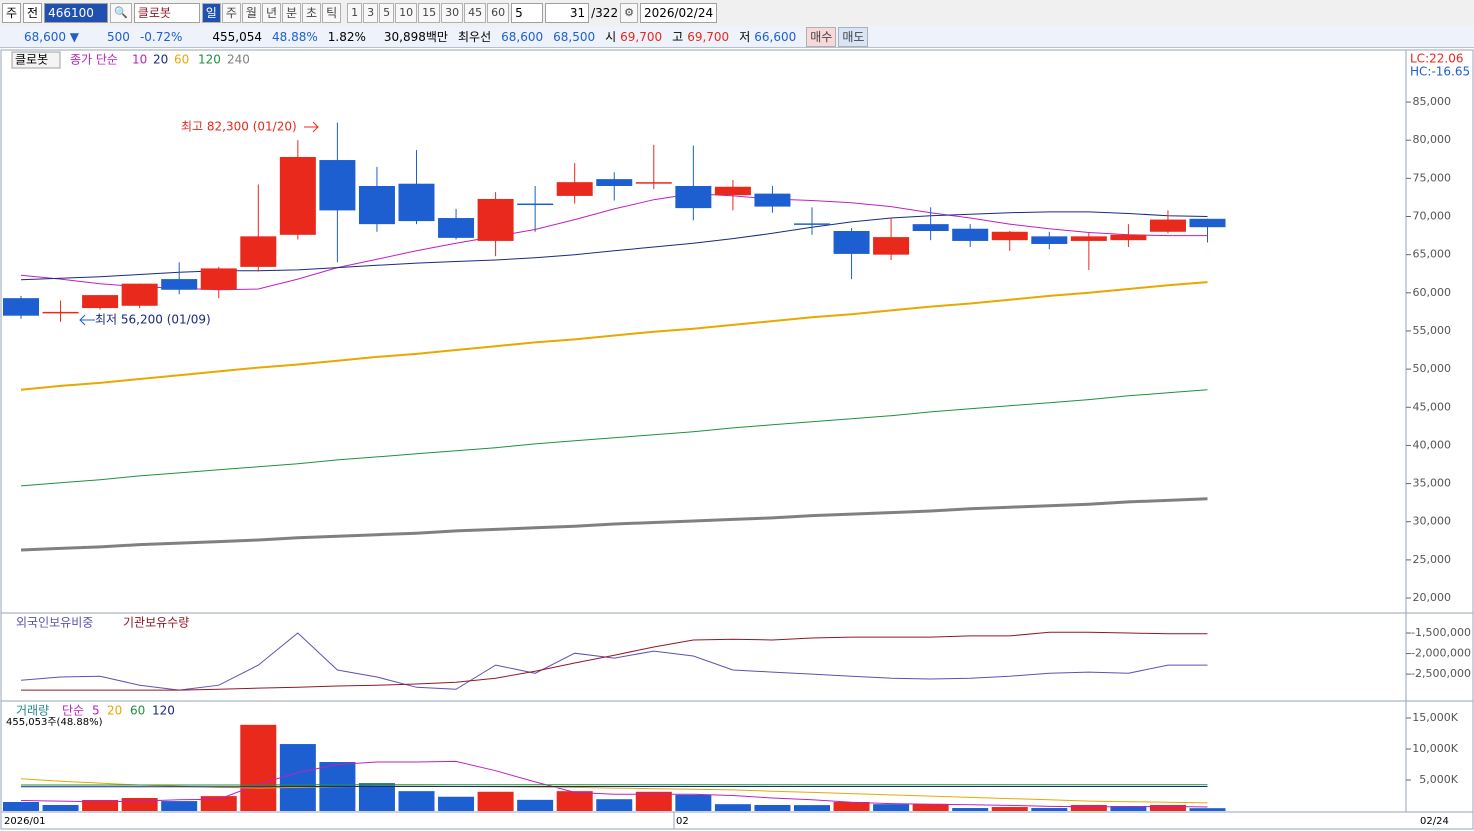 The height and width of the screenshot is (831, 1474). Describe the element at coordinates (96, 711) in the screenshot. I see `legend: 5` at that location.